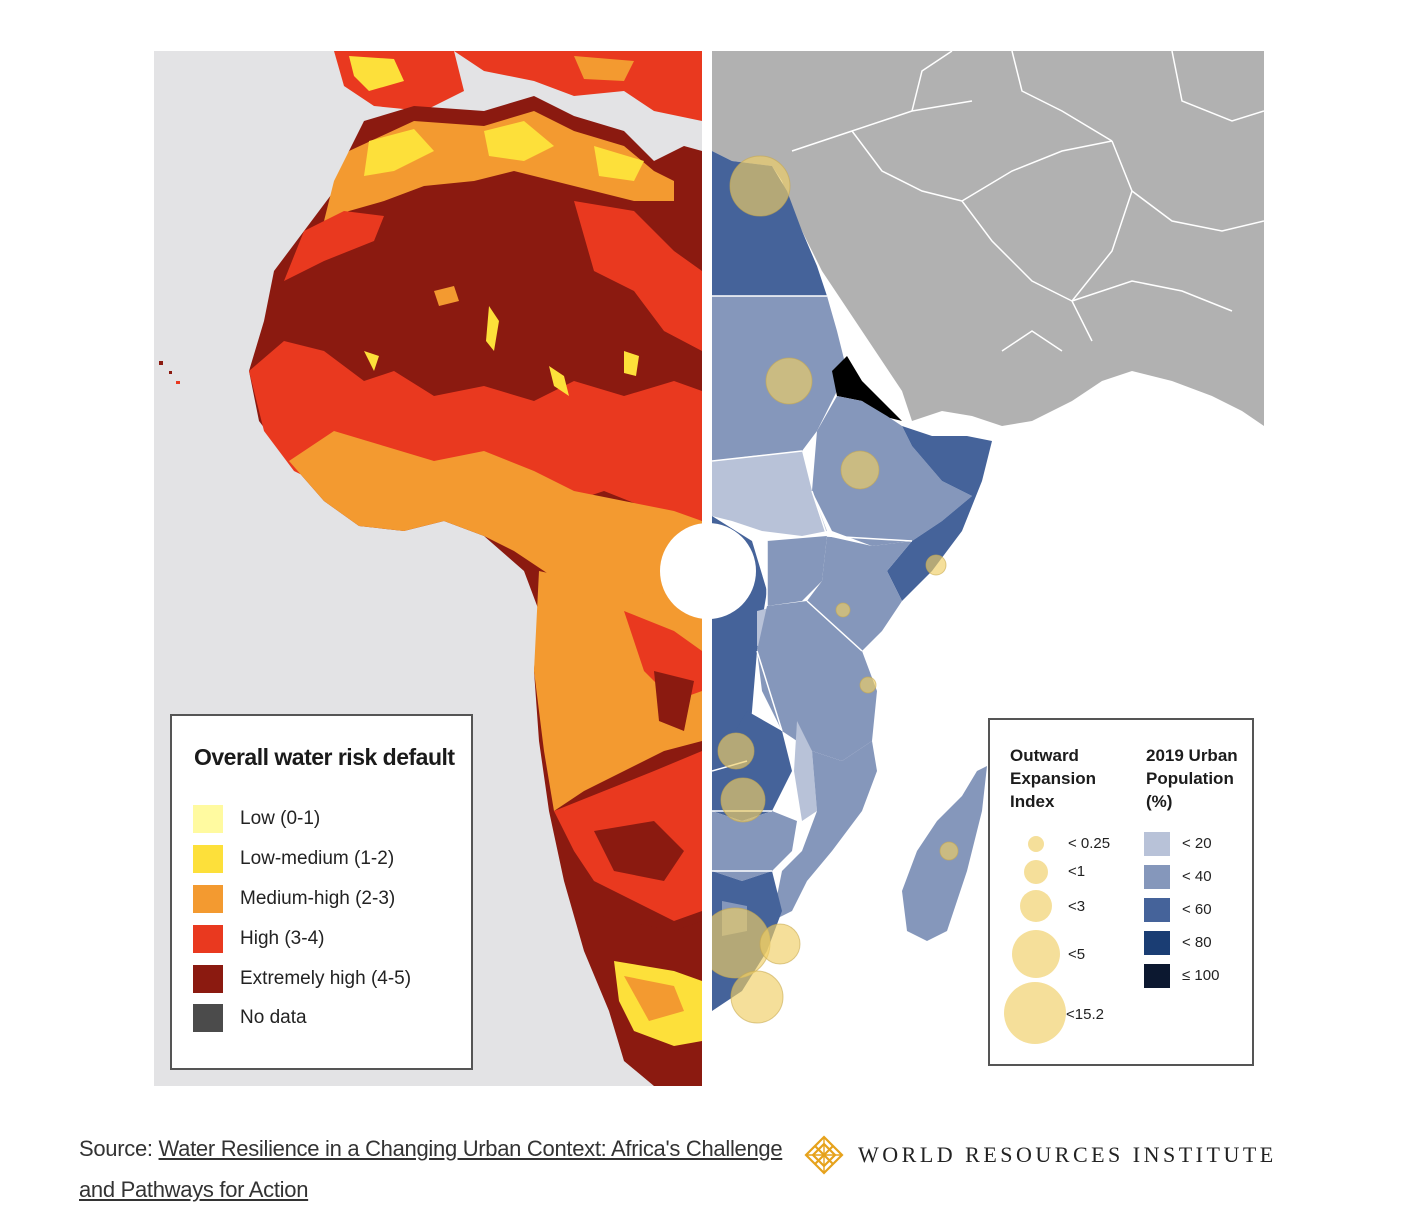 This screenshot has height=1222, width=1406. Describe the element at coordinates (1077, 871) in the screenshot. I see `expansion-label: <1` at that location.